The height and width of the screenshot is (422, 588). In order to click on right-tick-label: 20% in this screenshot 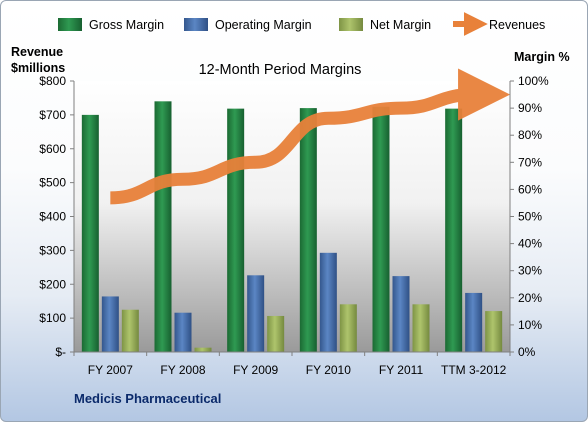, I will do `click(530, 298)`.